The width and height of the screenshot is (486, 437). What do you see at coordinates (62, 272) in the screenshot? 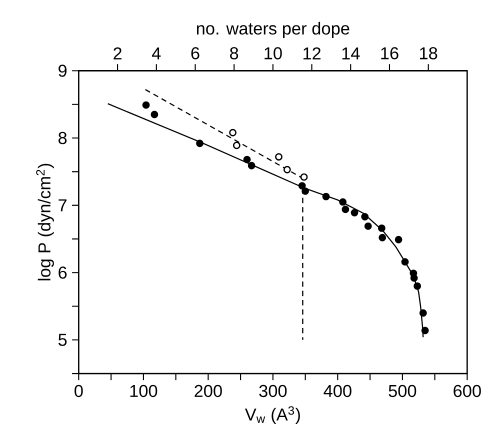
I see `y-tick-label: 6` at bounding box center [62, 272].